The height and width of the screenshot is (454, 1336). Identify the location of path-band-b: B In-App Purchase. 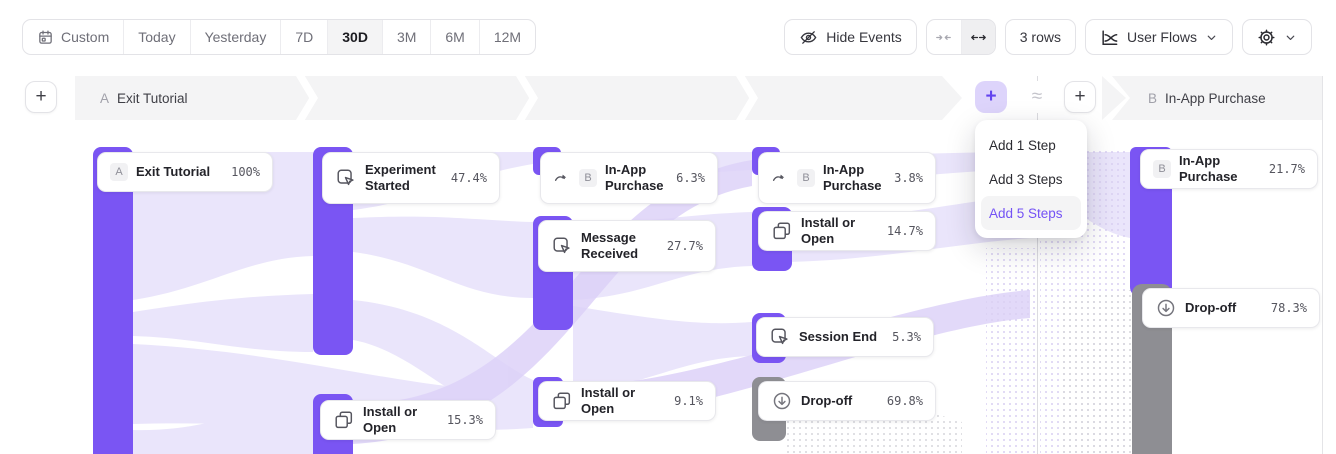
(1217, 98).